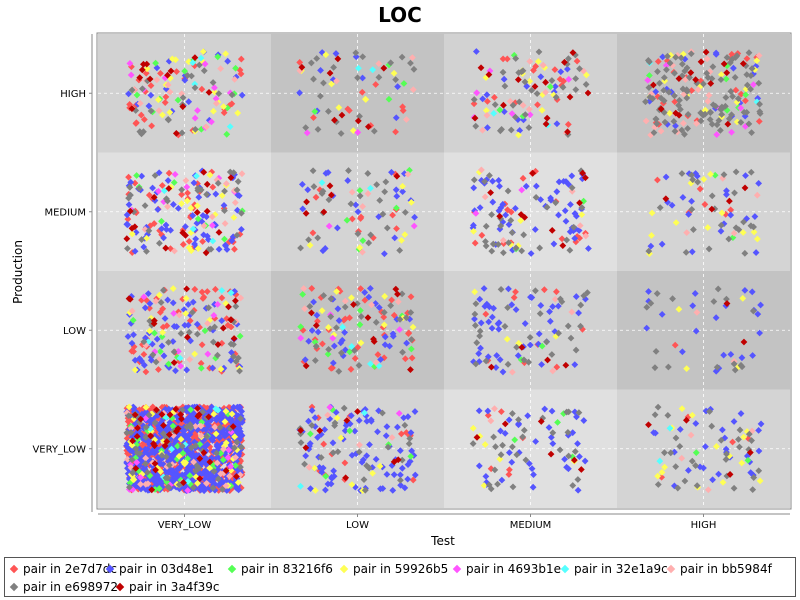 The image size is (800, 600). What do you see at coordinates (63, 569) in the screenshot?
I see `legend-item: pair in 2e7d7dc` at bounding box center [63, 569].